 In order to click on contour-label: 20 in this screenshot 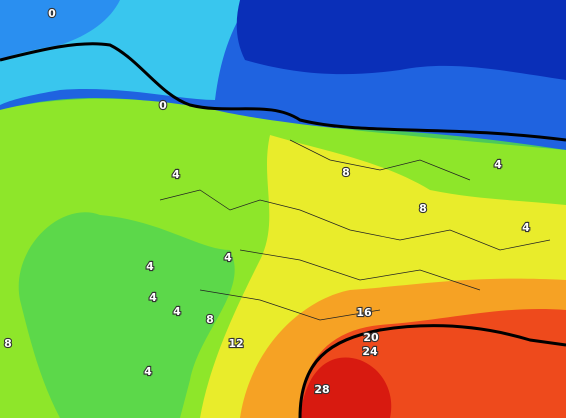, I will do `click(371, 337)`.